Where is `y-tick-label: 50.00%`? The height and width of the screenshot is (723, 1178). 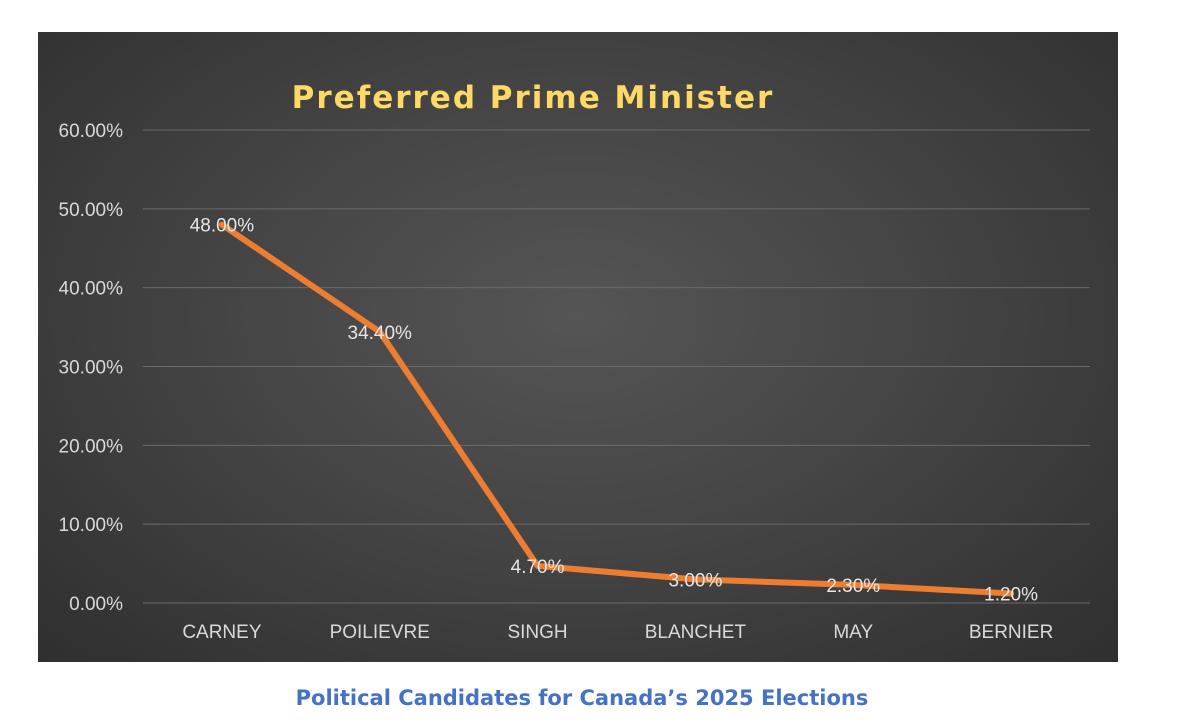
y-tick-label: 50.00% is located at coordinates (91, 210).